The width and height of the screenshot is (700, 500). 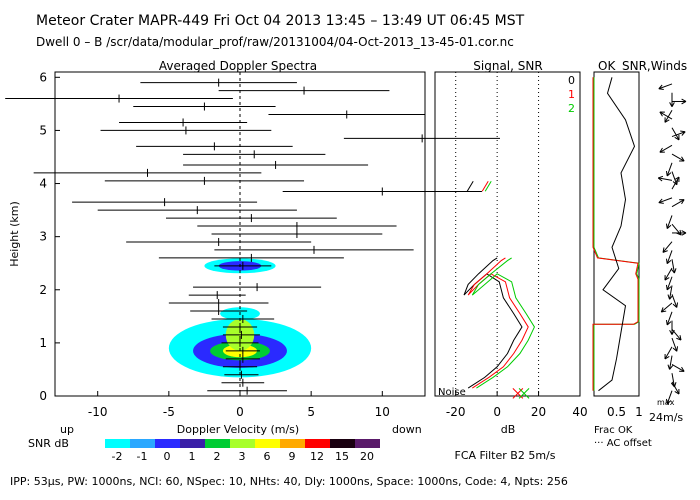 I want to click on signal-series, so click(x=499, y=323).